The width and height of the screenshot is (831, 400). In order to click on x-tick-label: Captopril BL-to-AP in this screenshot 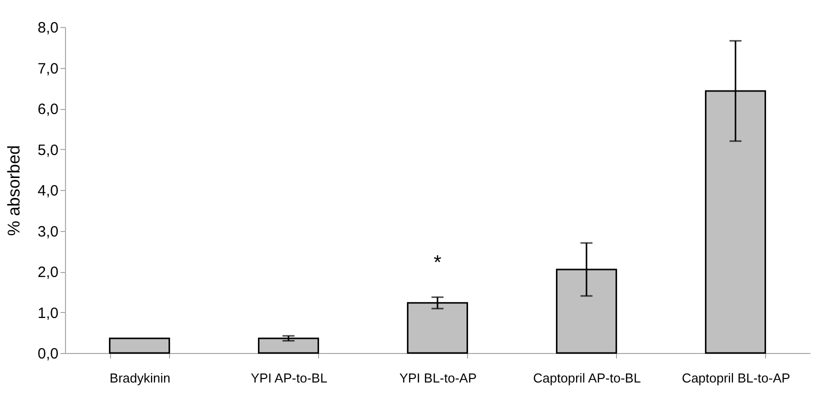, I will do `click(736, 378)`.